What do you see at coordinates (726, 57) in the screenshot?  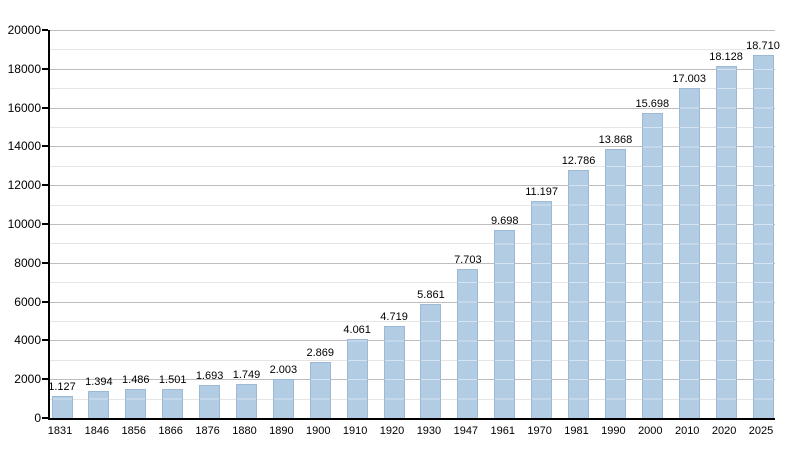 I see `bar-value-label: 18.128` at bounding box center [726, 57].